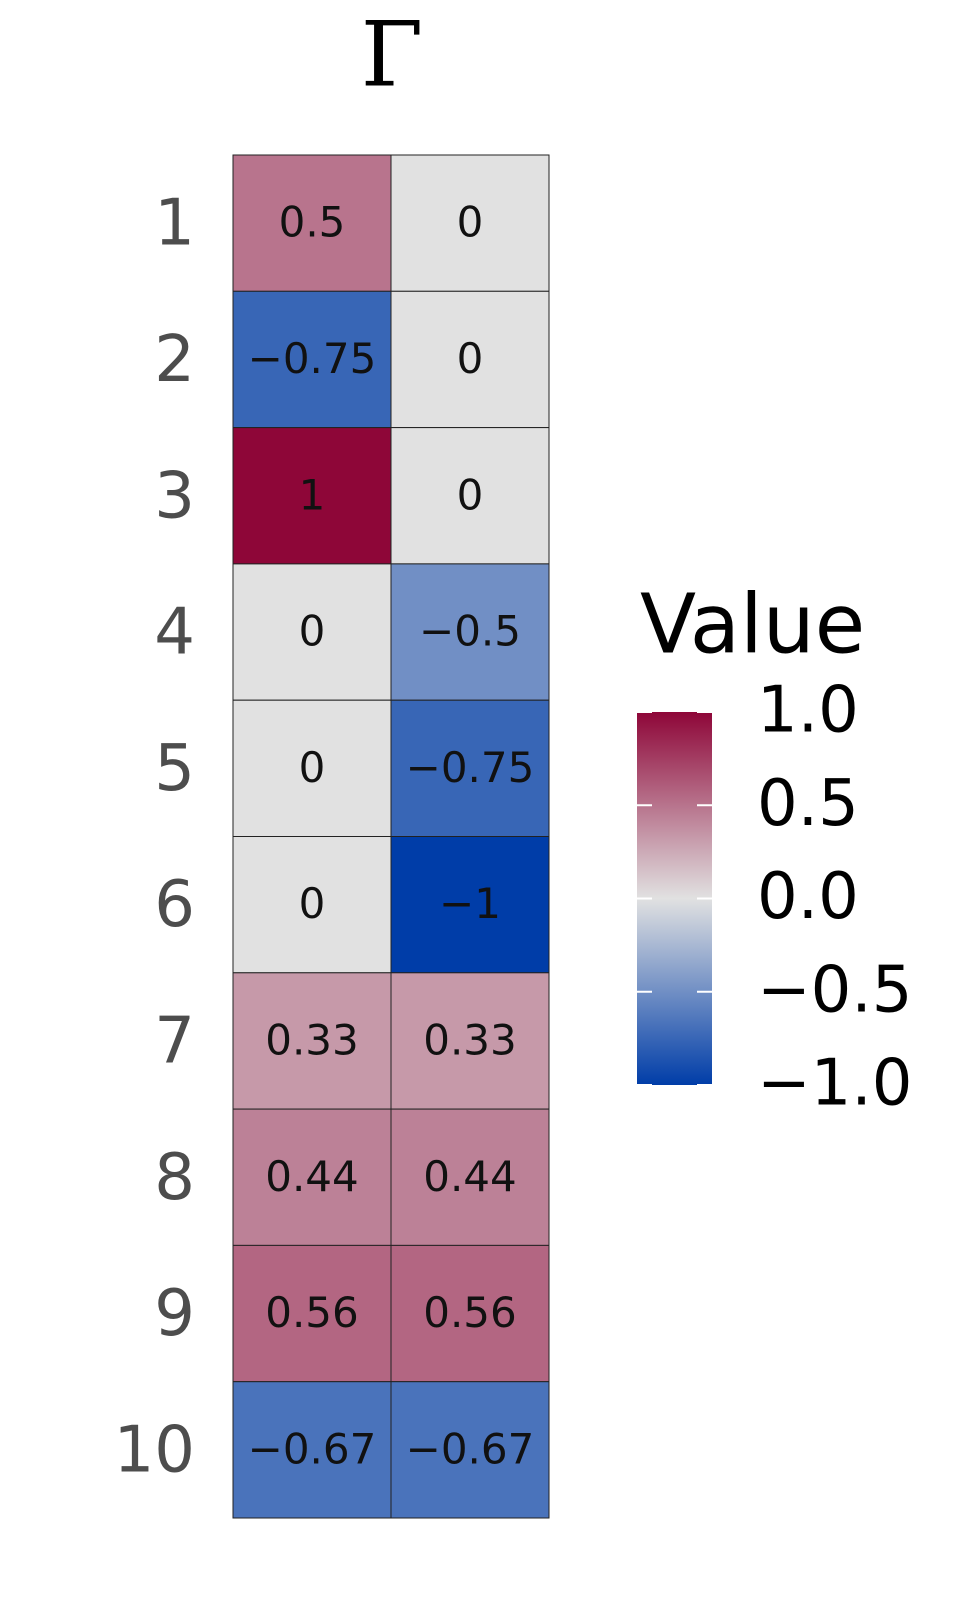 Image resolution: width=969 pixels, height=1615 pixels. Describe the element at coordinates (752, 624) in the screenshot. I see `legend-title: Value` at that location.